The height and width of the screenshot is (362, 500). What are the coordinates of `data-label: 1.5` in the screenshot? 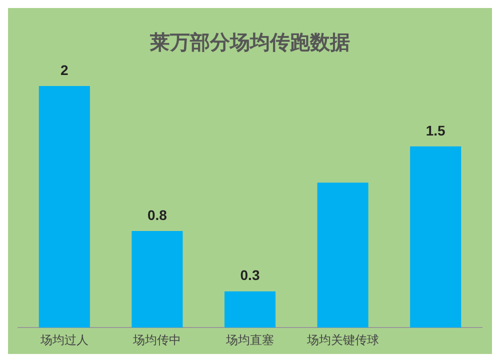 It's located at (436, 130).